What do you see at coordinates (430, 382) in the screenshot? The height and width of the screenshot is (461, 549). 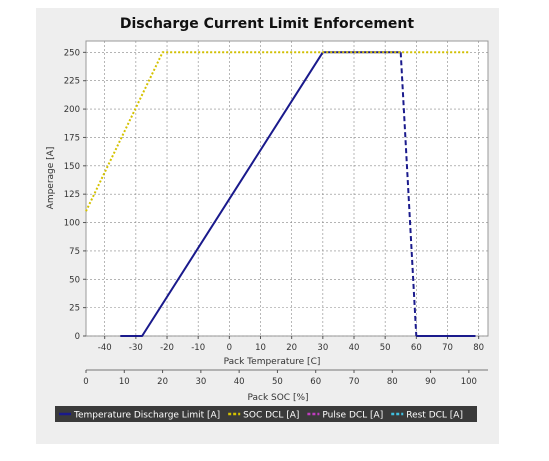 I see `x-tick-label-soc: 90` at bounding box center [430, 382].